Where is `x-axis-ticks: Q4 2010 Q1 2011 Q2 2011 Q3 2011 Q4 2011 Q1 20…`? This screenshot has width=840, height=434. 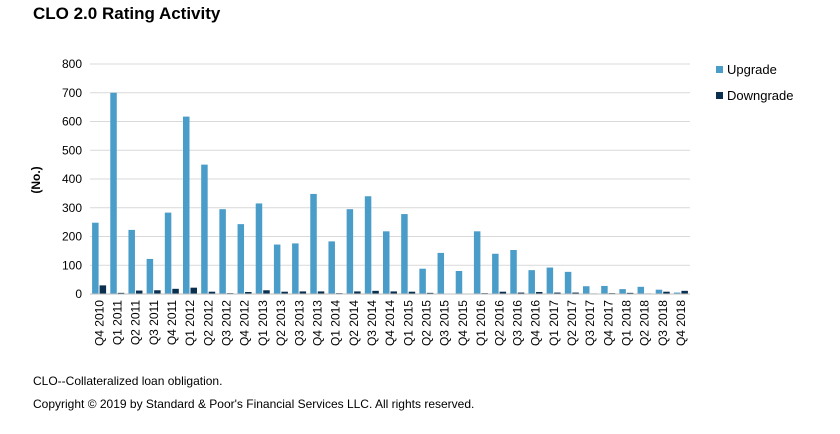 x-axis-ticks: Q4 2010 Q1 2011 Q2 2011 Q3 2011 Q4 2011 Q1 20… is located at coordinates (390, 323).